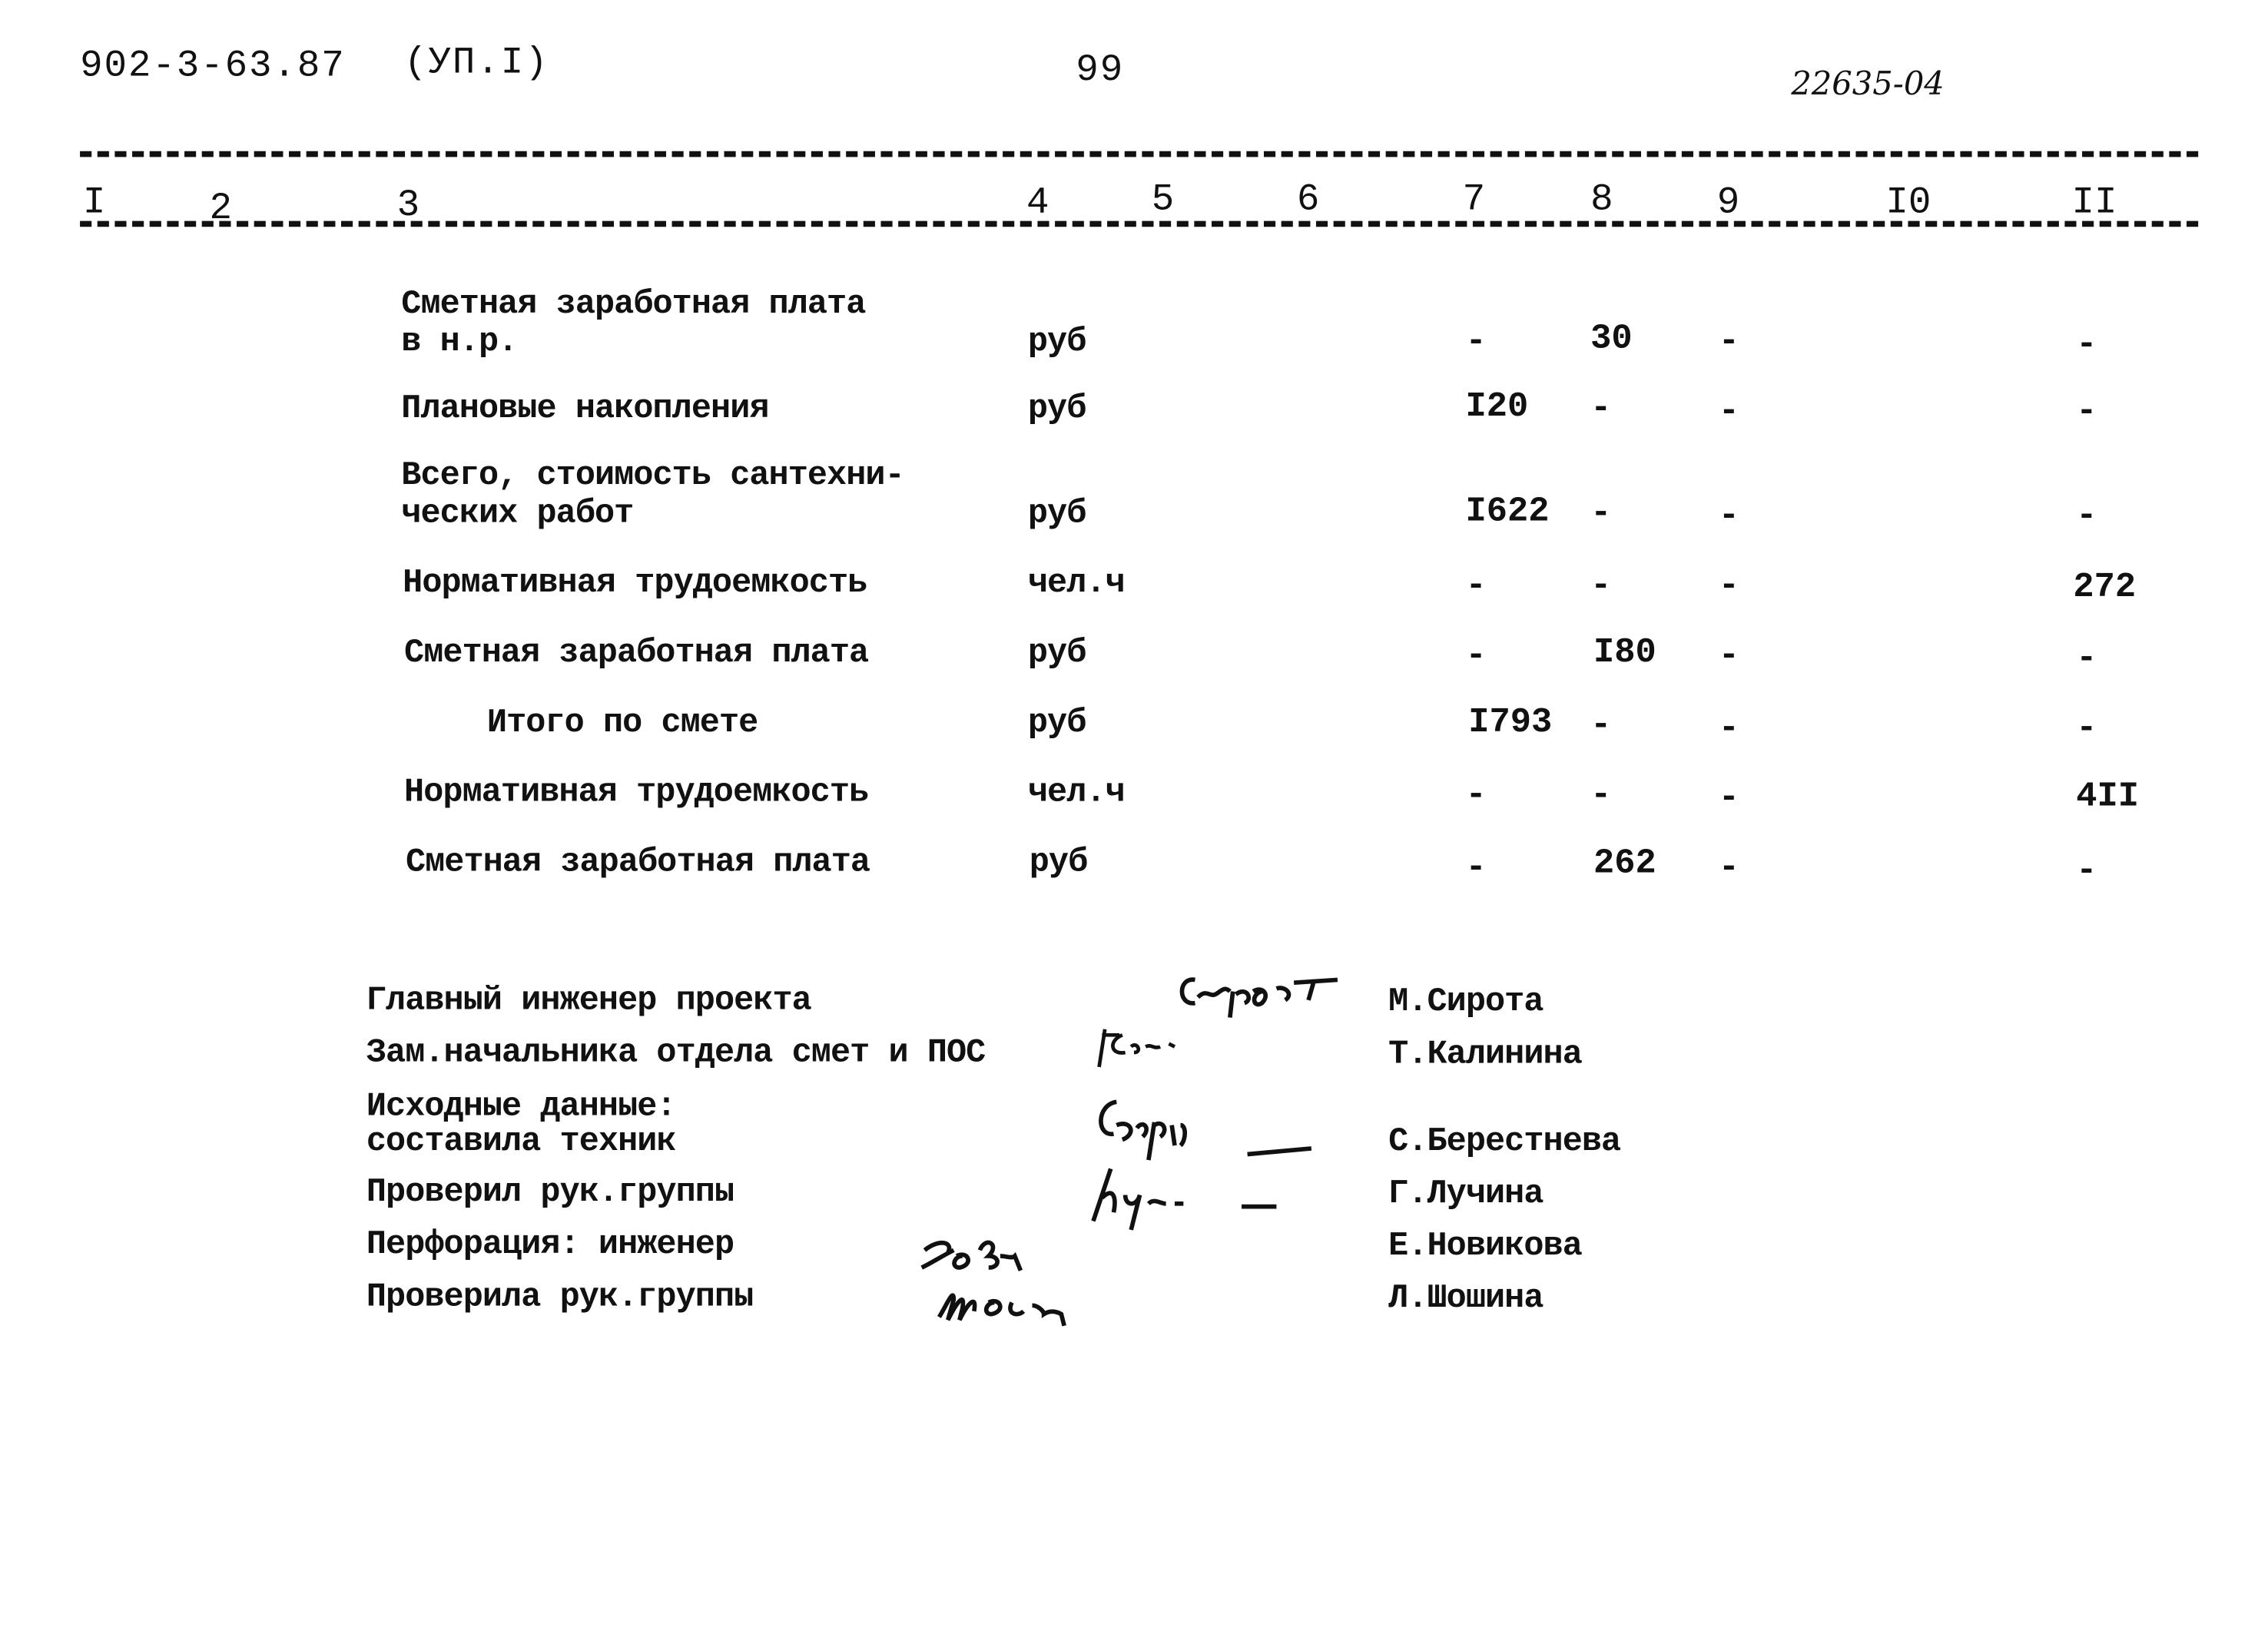  Describe the element at coordinates (221, 208) in the screenshot. I see `column-number: 2` at that location.